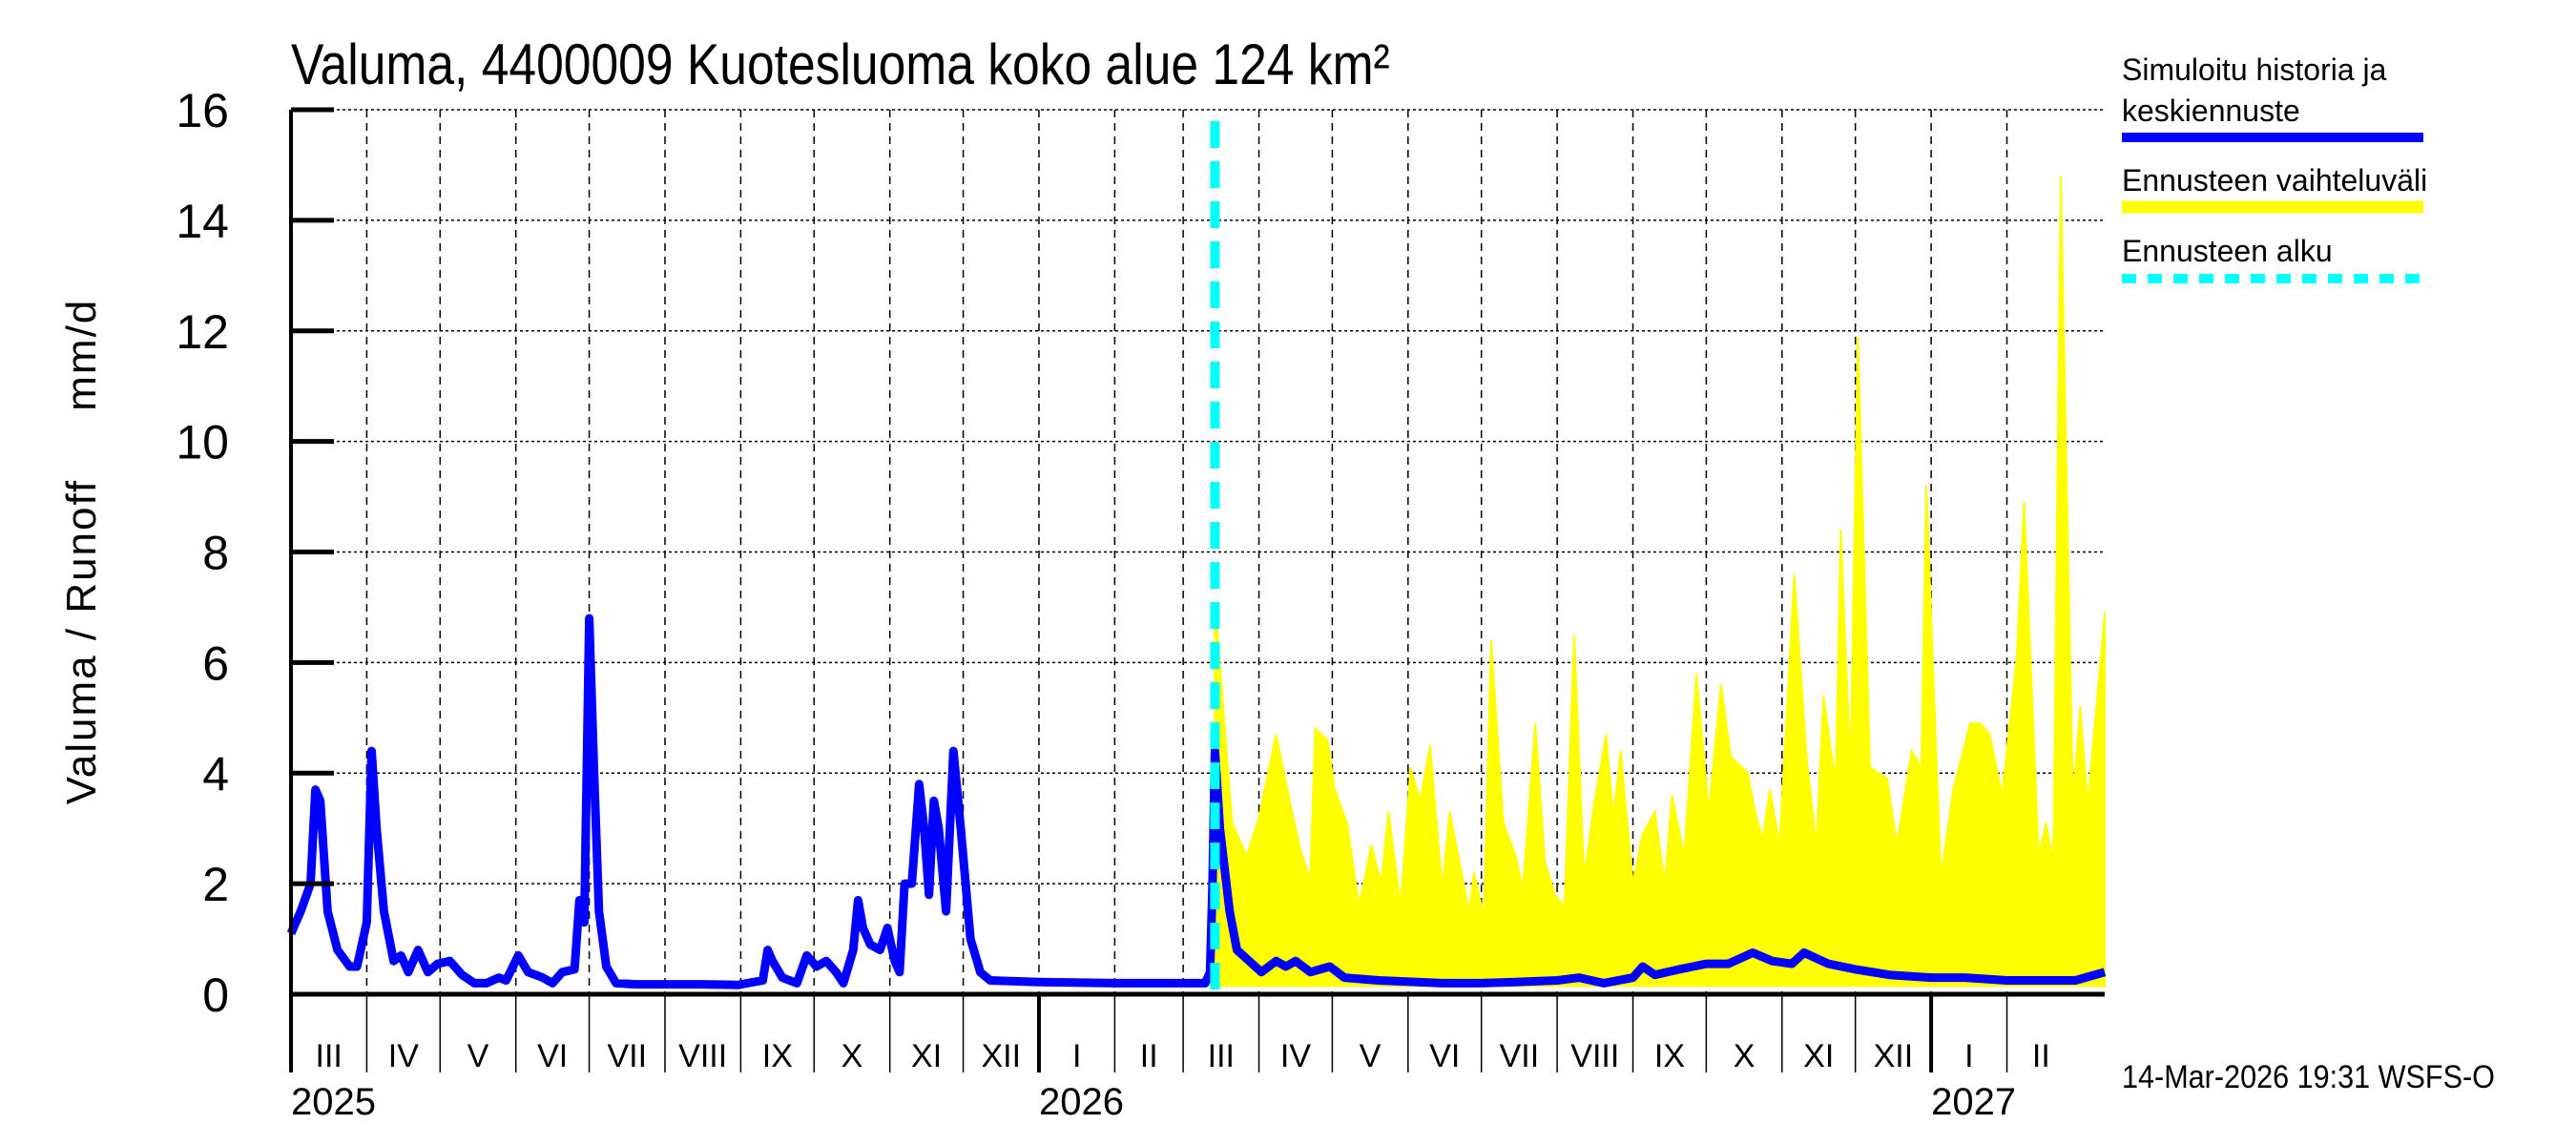 The height and width of the screenshot is (1145, 2576). I want to click on y-tick-label: 0, so click(215, 995).